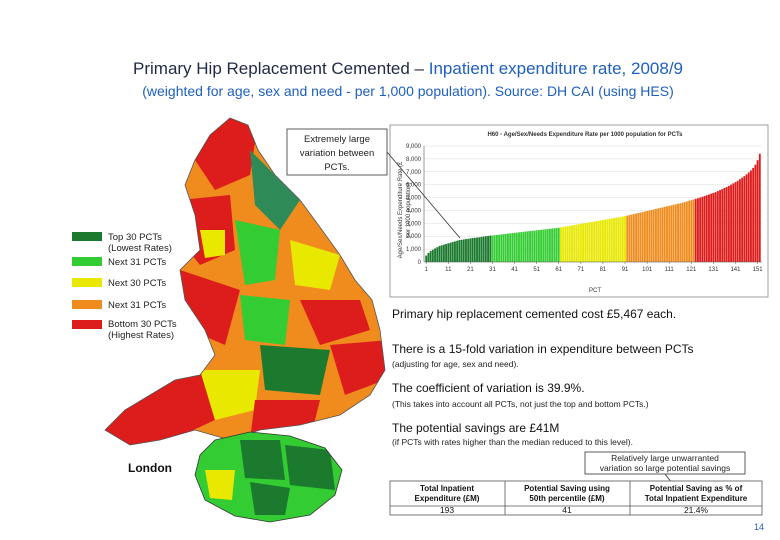 The height and width of the screenshot is (540, 780). What do you see at coordinates (420, 263) in the screenshot?
I see `y-tick-label: 0` at bounding box center [420, 263].